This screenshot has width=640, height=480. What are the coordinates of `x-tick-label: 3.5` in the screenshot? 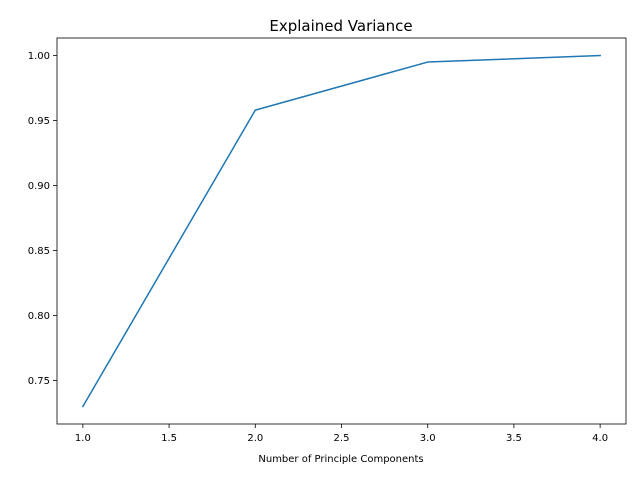 It's located at (514, 438).